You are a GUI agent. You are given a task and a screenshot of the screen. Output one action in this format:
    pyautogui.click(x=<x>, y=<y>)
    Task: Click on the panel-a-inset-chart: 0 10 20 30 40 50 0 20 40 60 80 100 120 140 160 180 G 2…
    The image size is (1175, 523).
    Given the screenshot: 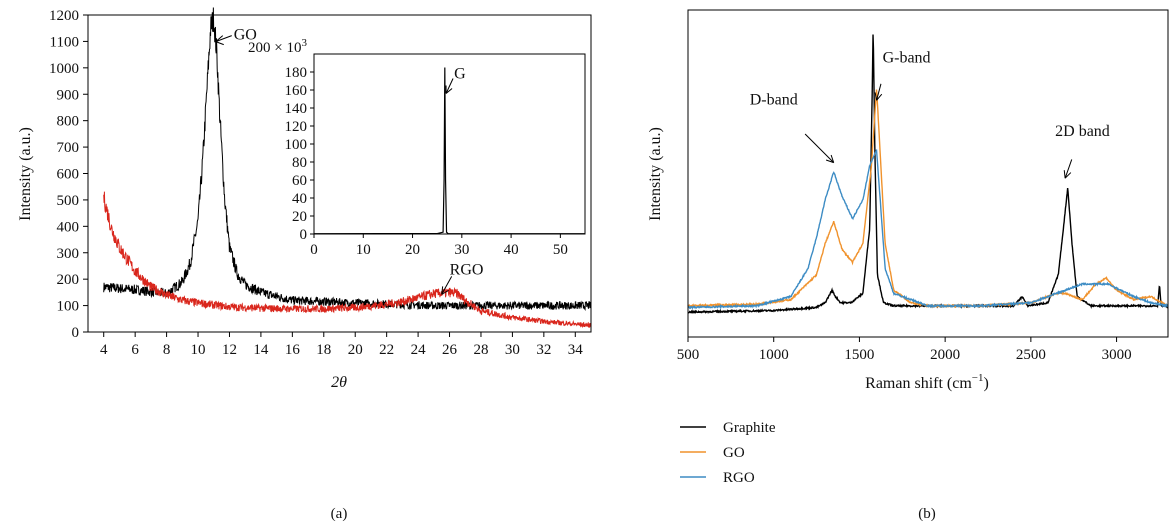 What is the action you would take?
    pyautogui.click(x=417, y=147)
    